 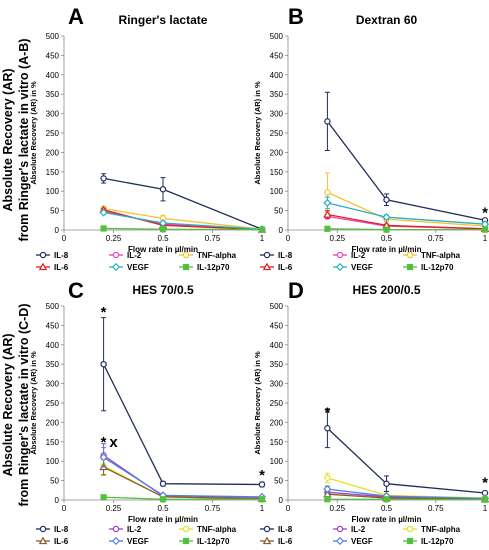 What do you see at coordinates (257, 133) in the screenshot?
I see `y-axis-title: Absolute Recovery (AR) in %` at bounding box center [257, 133].